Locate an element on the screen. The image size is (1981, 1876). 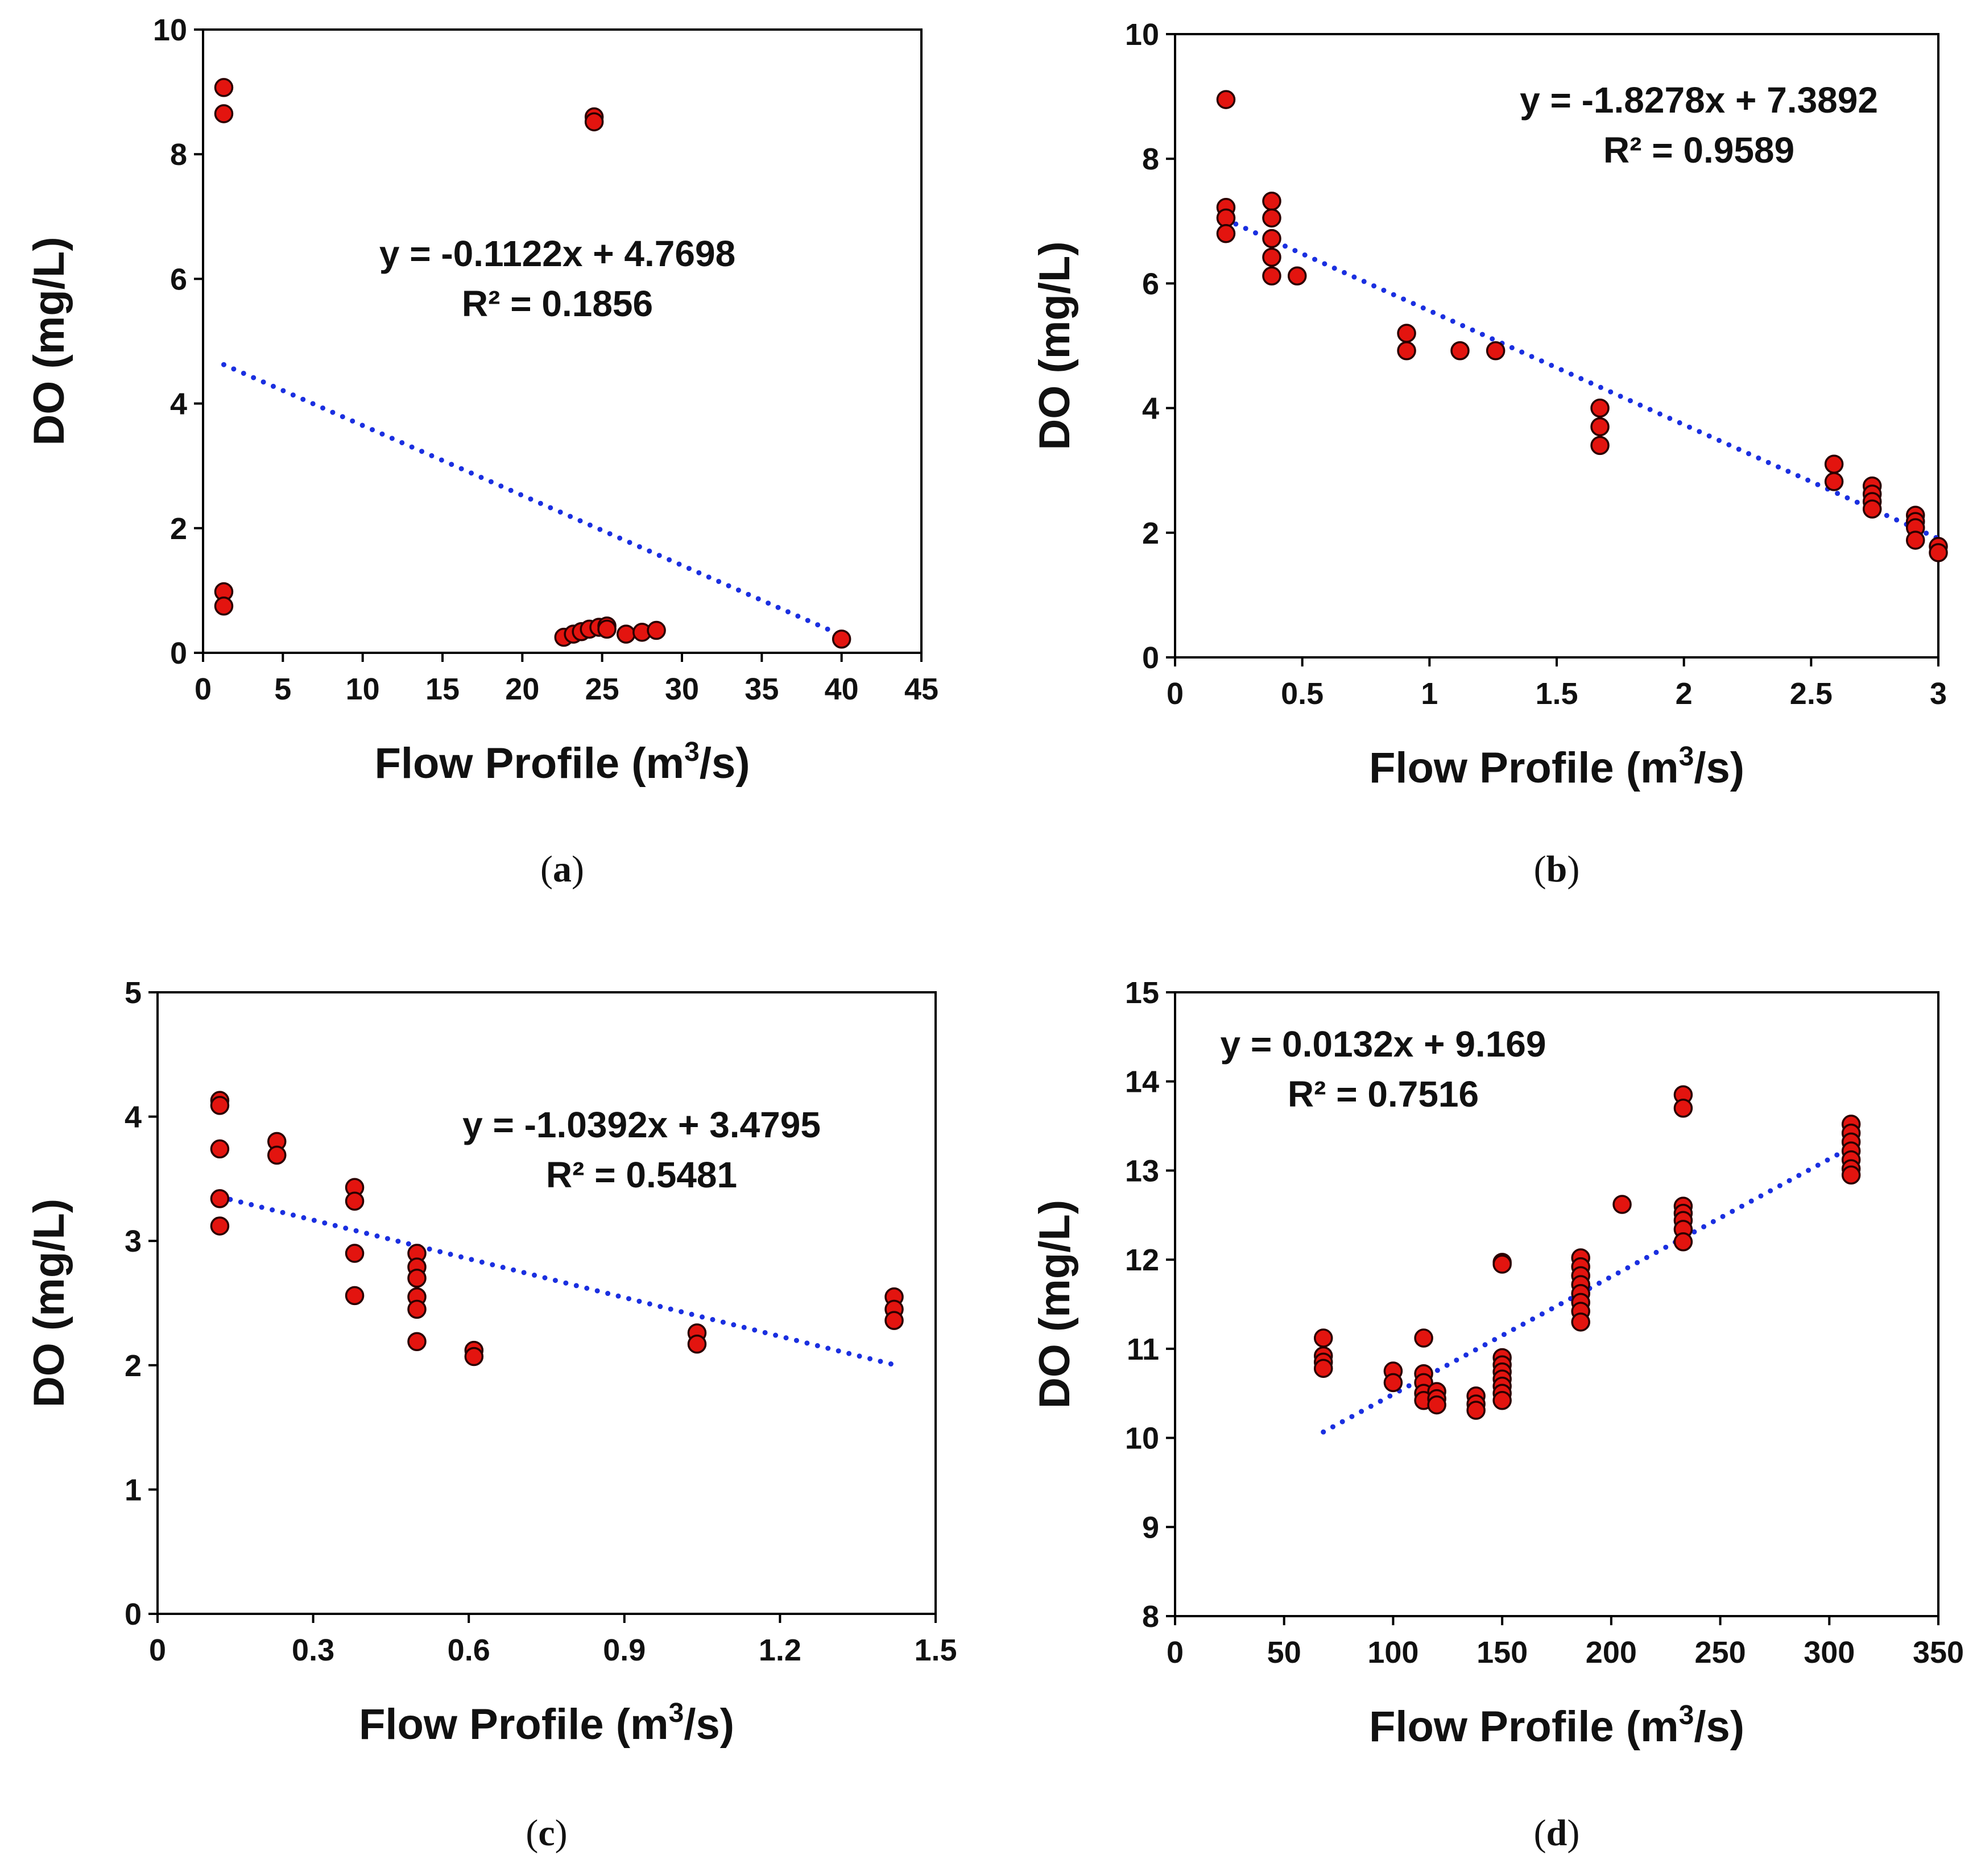
y-tick-label: 14 is located at coordinates (1142, 1082).